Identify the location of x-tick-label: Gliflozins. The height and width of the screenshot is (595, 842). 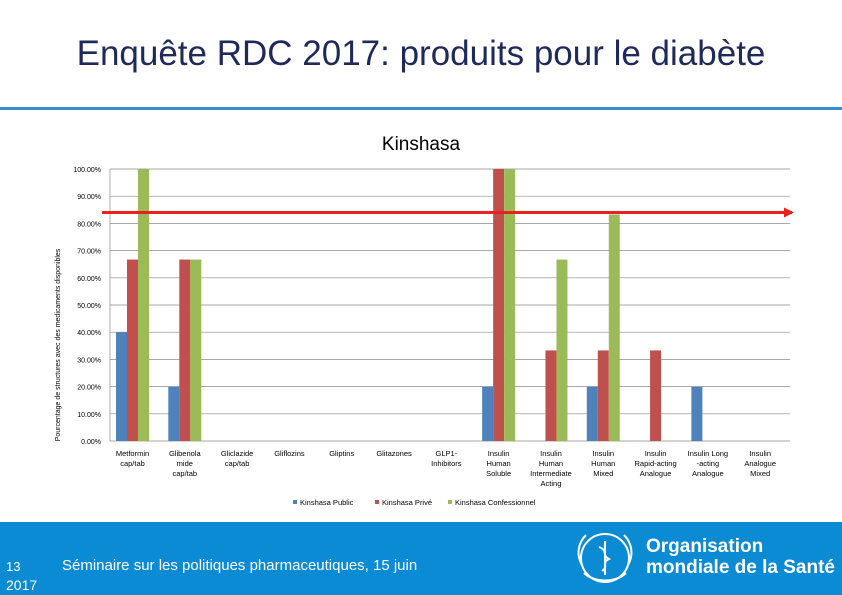
(289, 453).